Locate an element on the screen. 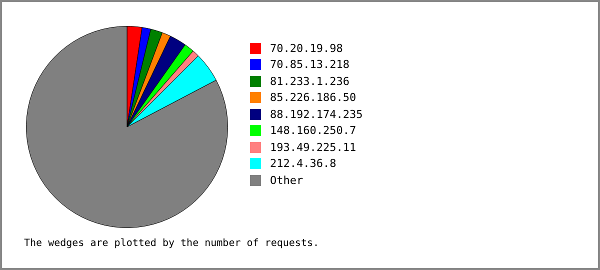  legend-label: 193.49.225.11 is located at coordinates (313, 147).